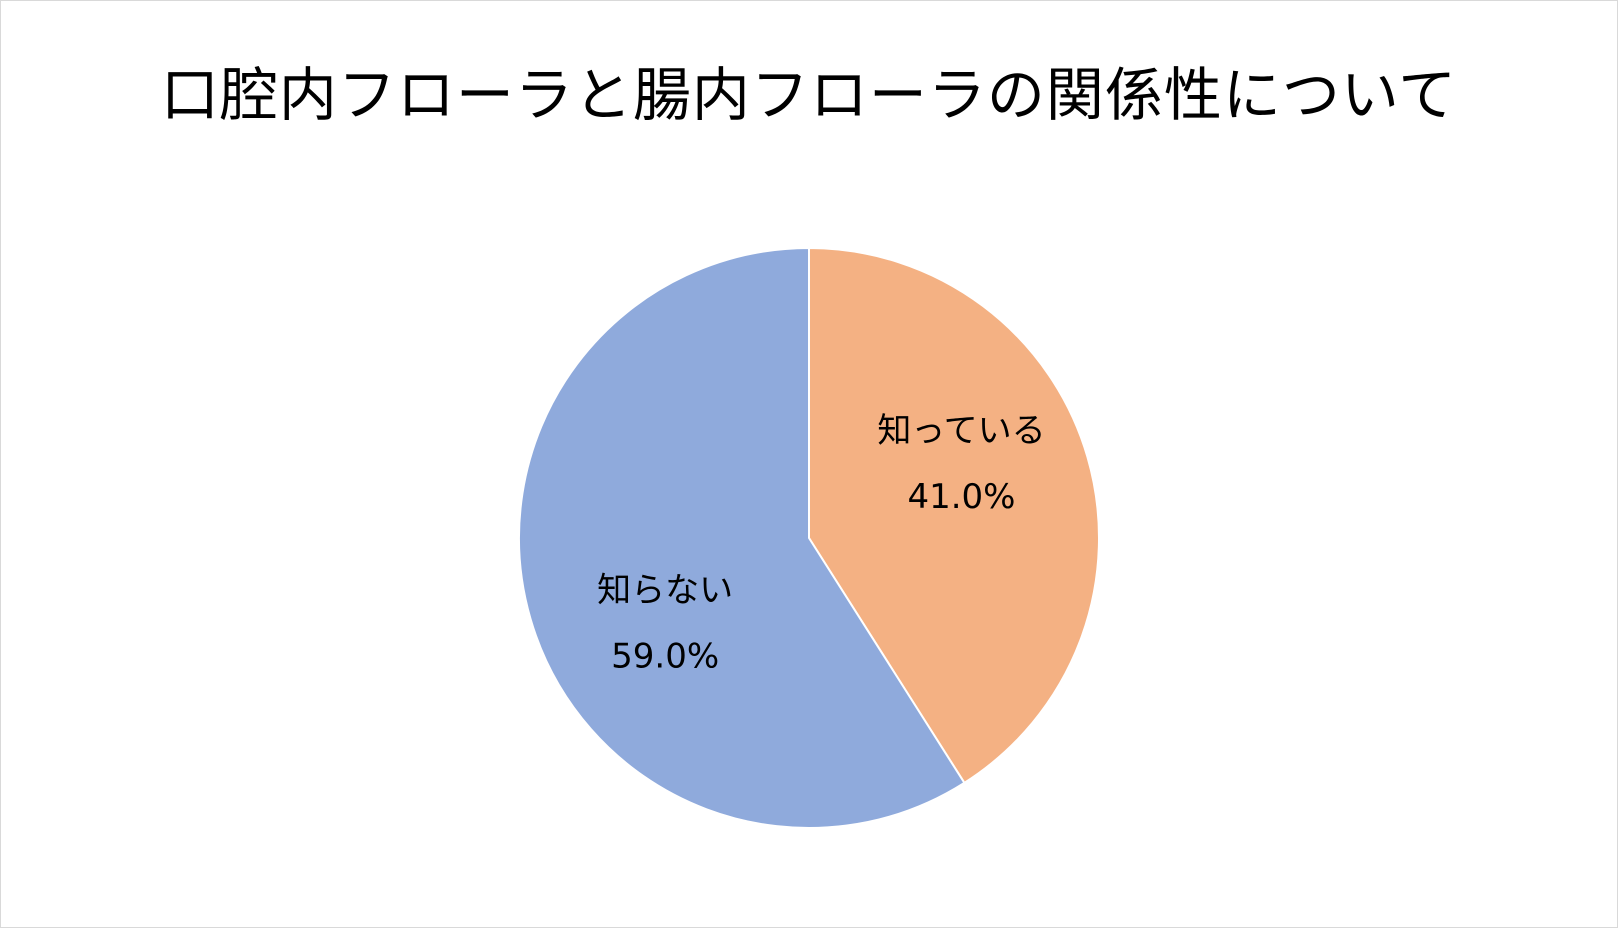  Describe the element at coordinates (665, 656) in the screenshot. I see `slice-value-label: 59.0%` at that location.